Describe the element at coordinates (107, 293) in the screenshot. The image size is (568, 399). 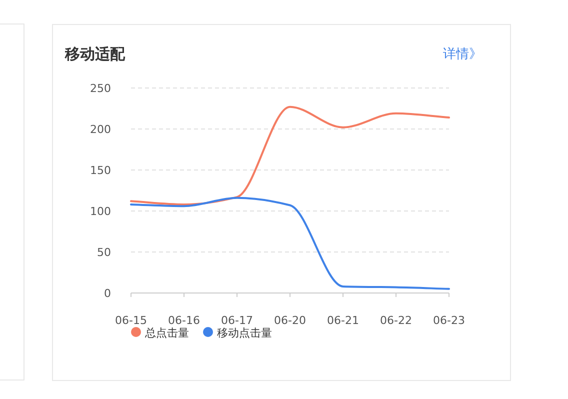
I see `y-tick-label: 0` at that location.